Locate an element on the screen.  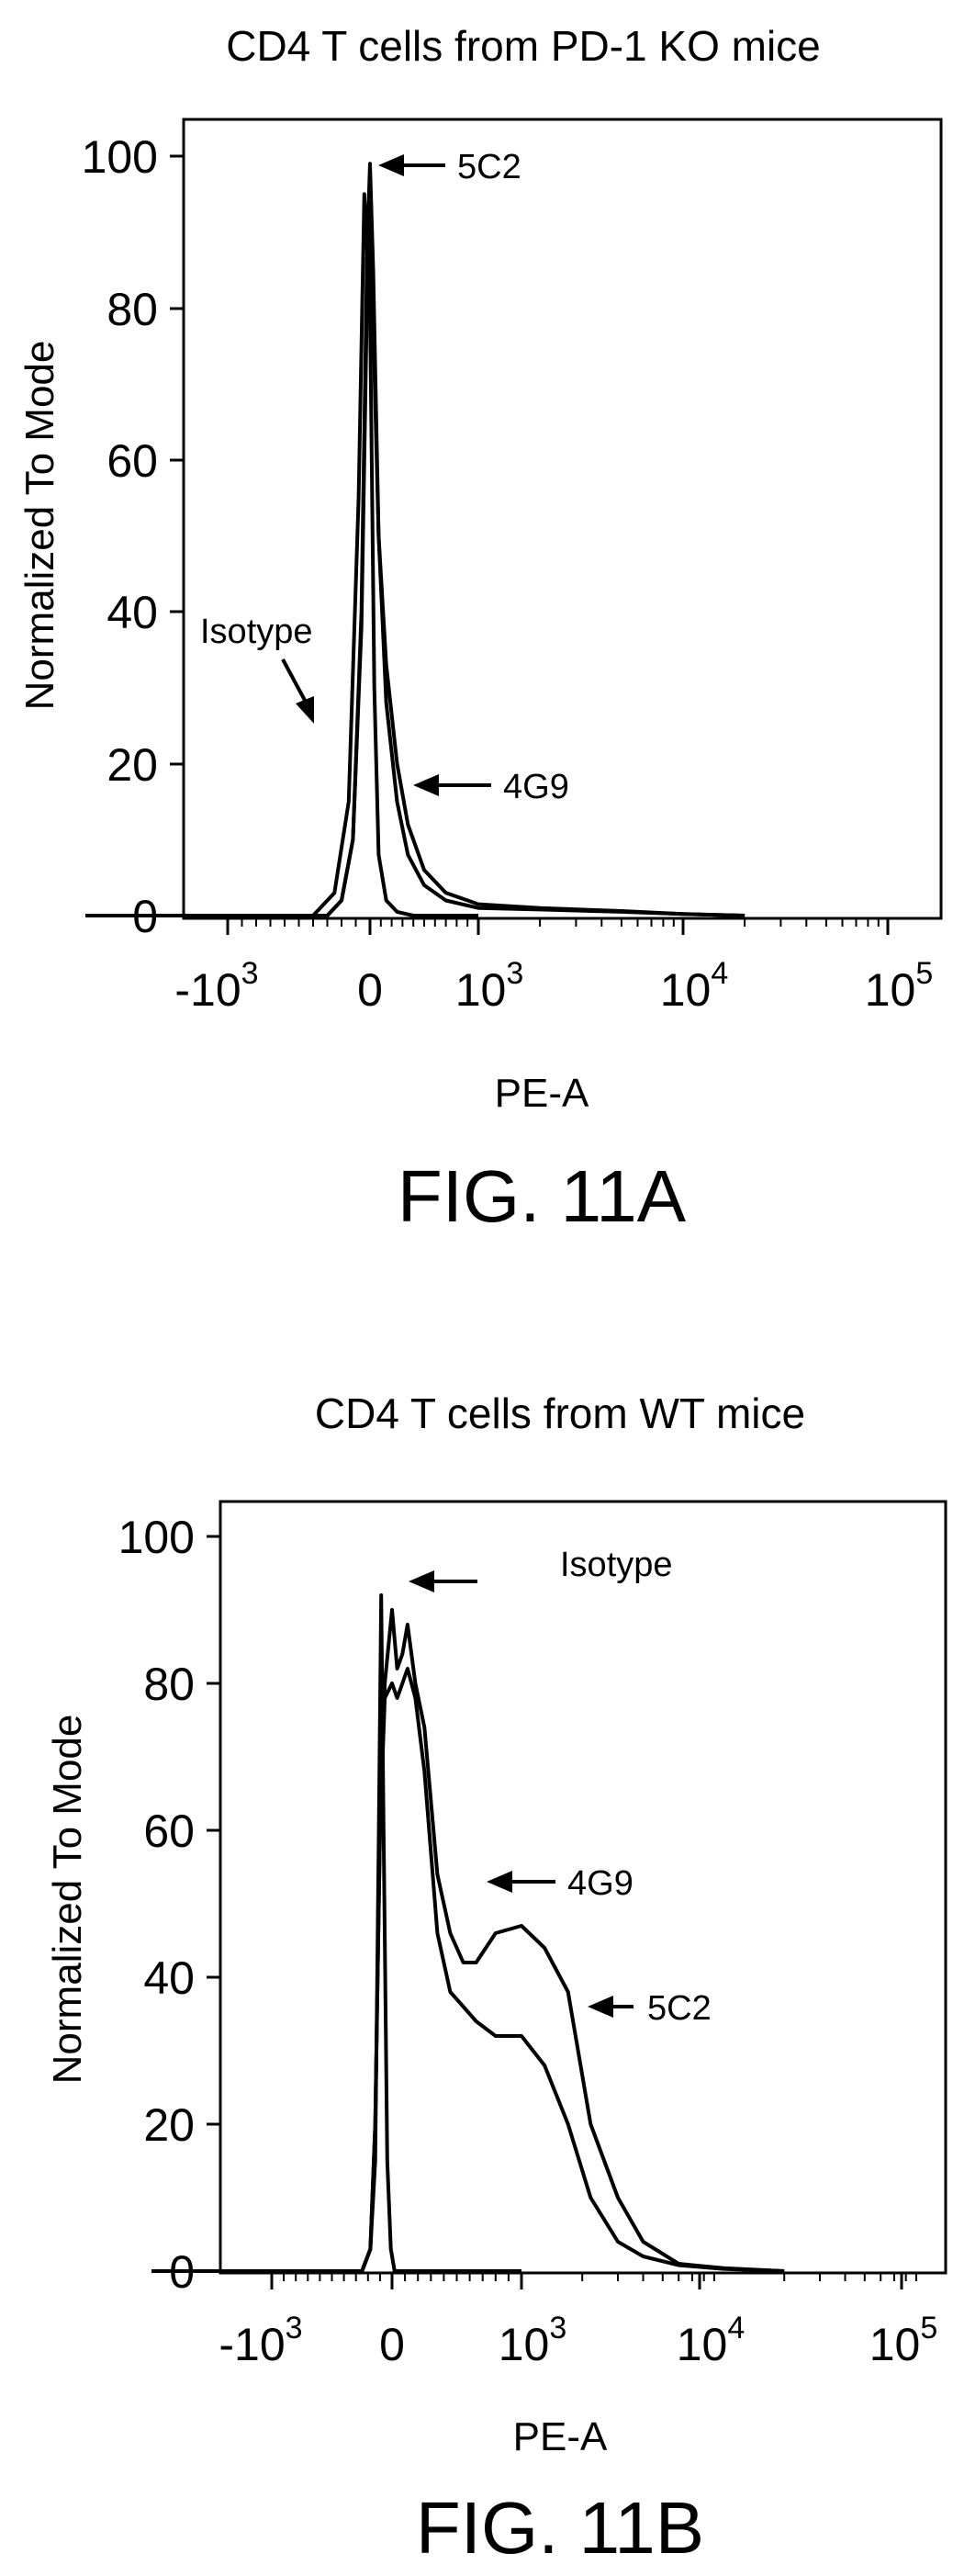
chart-title: CD4 T cells from PD-1 KO mice is located at coordinates (523, 46).